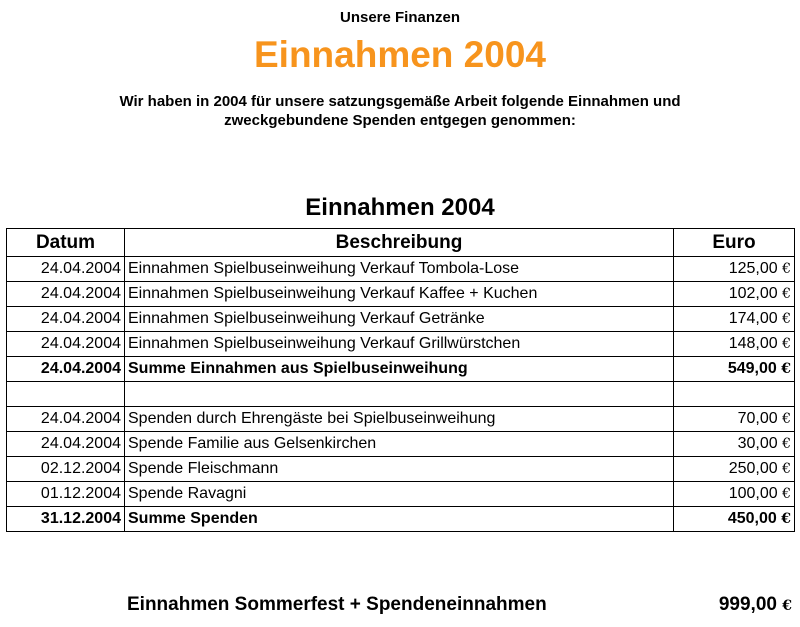 The width and height of the screenshot is (800, 627). I want to click on description-cell: Spende Fleischmann, so click(399, 469).